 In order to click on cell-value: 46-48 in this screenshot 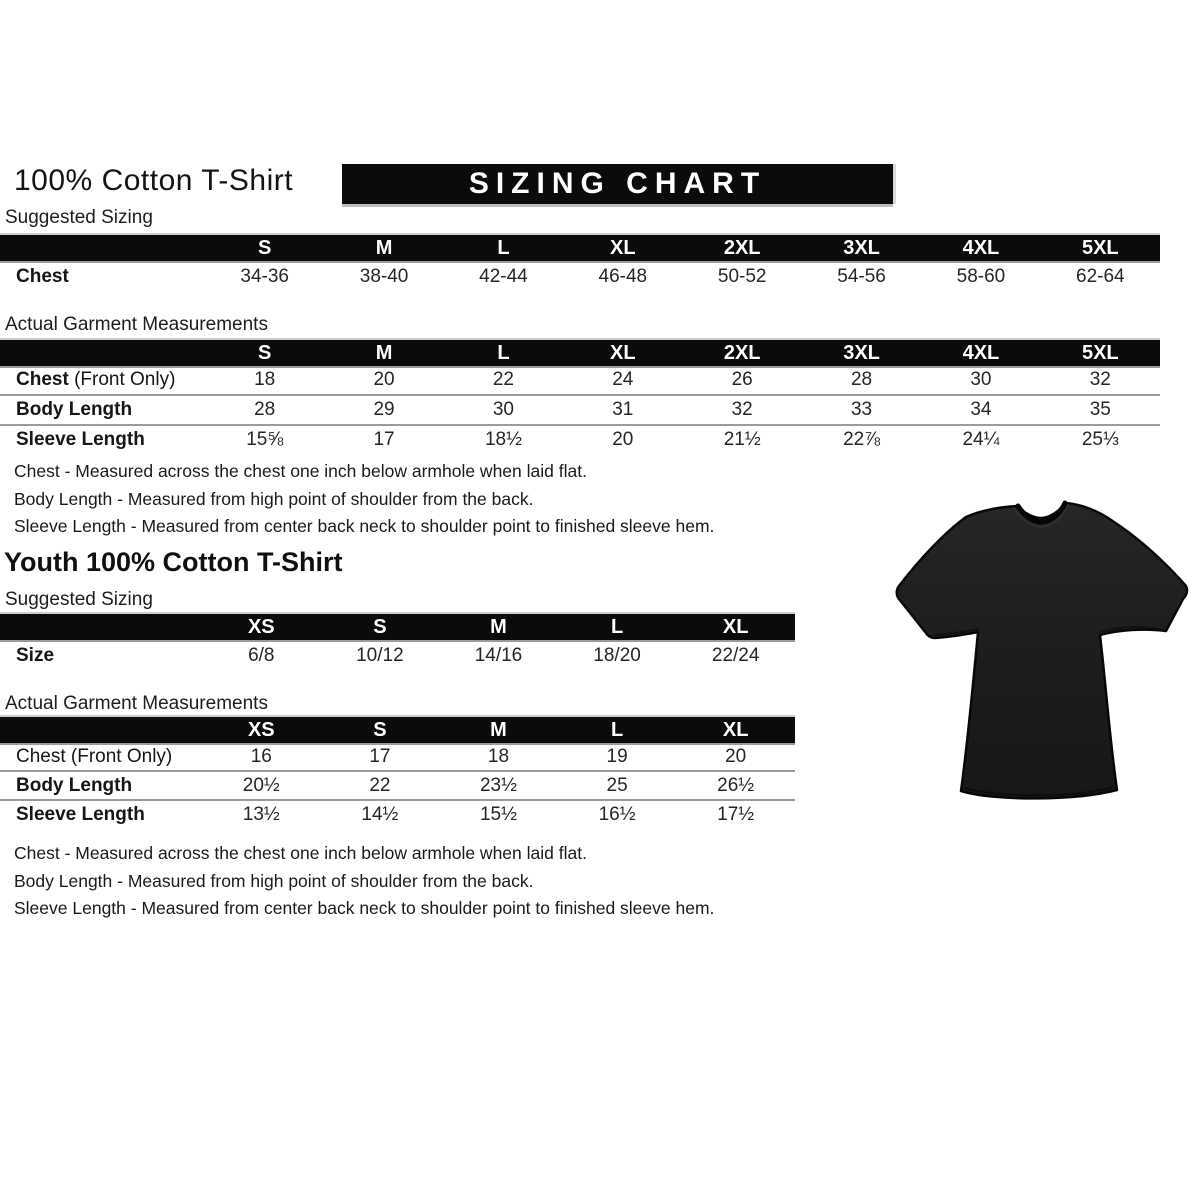, I will do `click(623, 276)`.